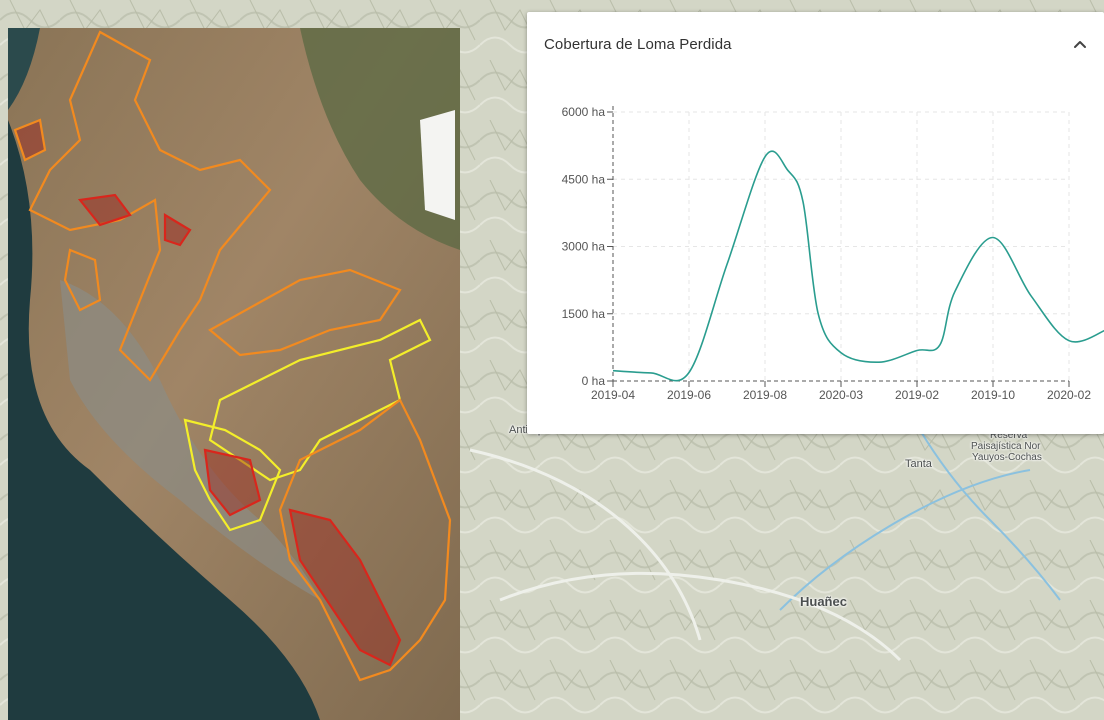 The image size is (1104, 720). What do you see at coordinates (765, 395) in the screenshot?
I see `x-tick-label: 2019-08` at bounding box center [765, 395].